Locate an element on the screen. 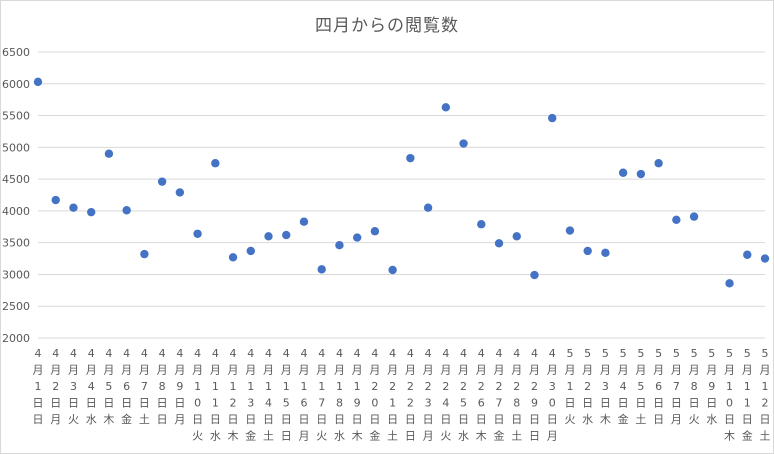  x-tick-label: 5 月 3 日木 is located at coordinates (605, 386).